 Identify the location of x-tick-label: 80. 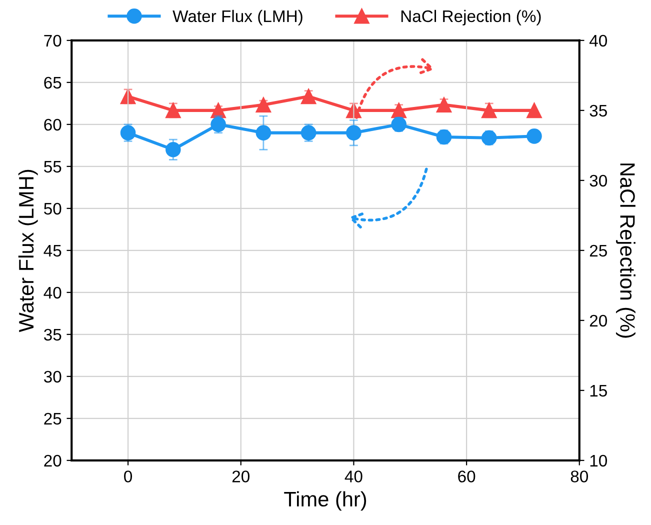
(579, 476).